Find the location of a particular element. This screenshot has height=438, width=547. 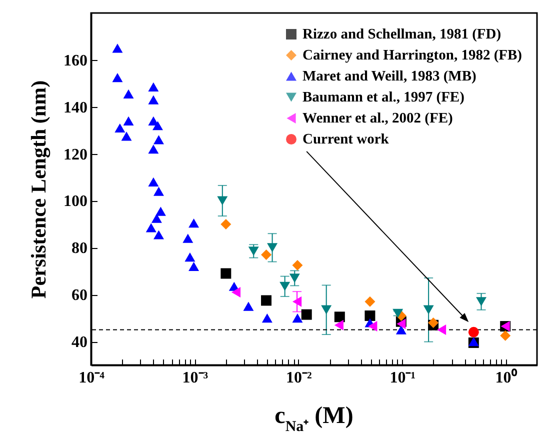

legend-label: Cairney and Harrington, 1982 (FB) is located at coordinates (412, 55).